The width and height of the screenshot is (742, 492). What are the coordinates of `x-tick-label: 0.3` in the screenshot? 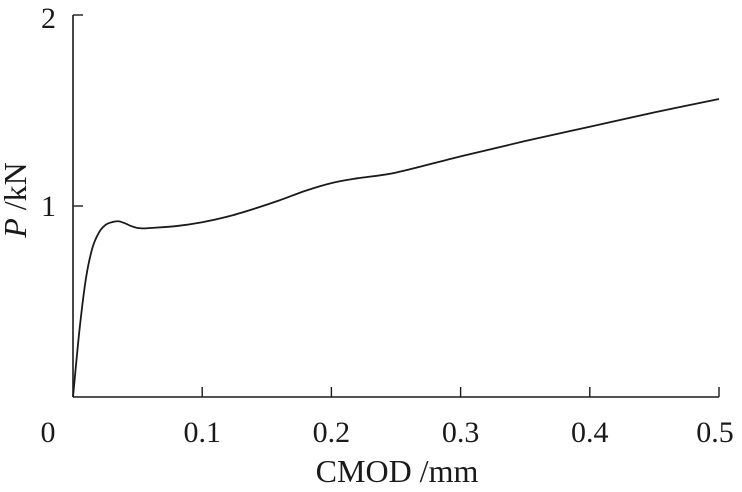 It's located at (461, 432).